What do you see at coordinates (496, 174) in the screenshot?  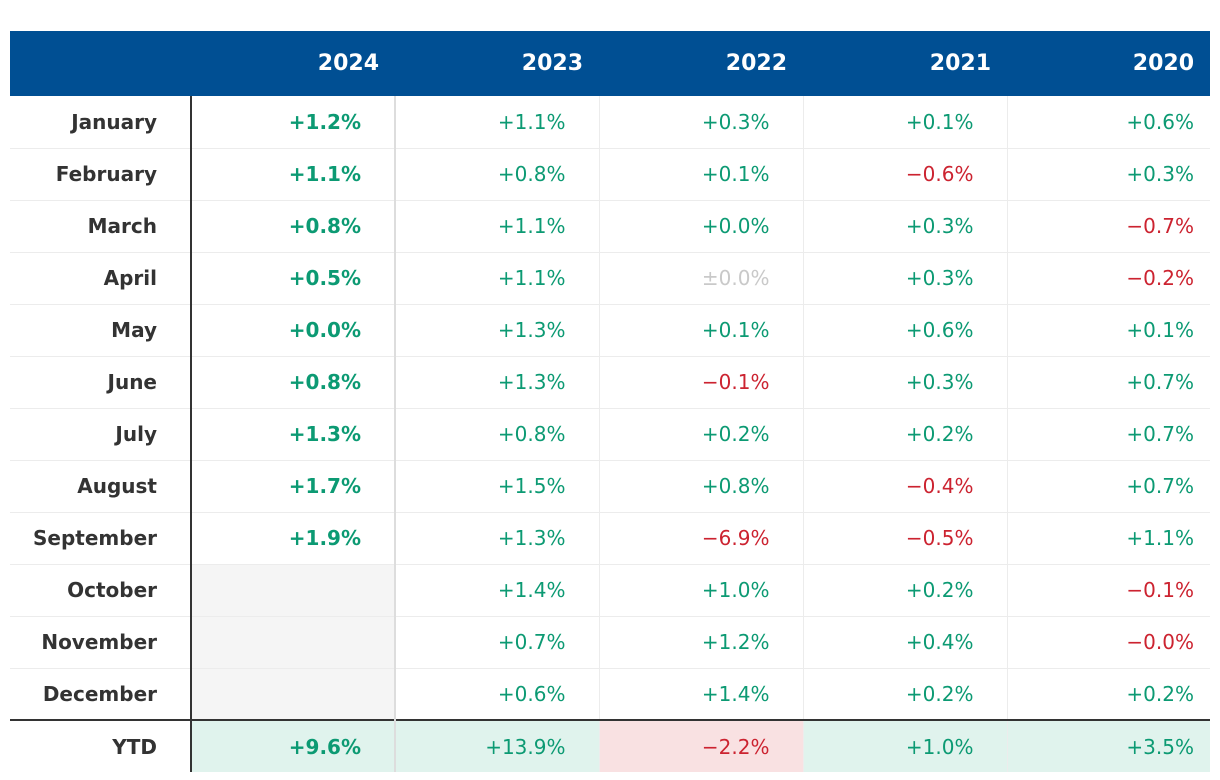 I see `value-cell-2023: +0.8%` at bounding box center [496, 174].